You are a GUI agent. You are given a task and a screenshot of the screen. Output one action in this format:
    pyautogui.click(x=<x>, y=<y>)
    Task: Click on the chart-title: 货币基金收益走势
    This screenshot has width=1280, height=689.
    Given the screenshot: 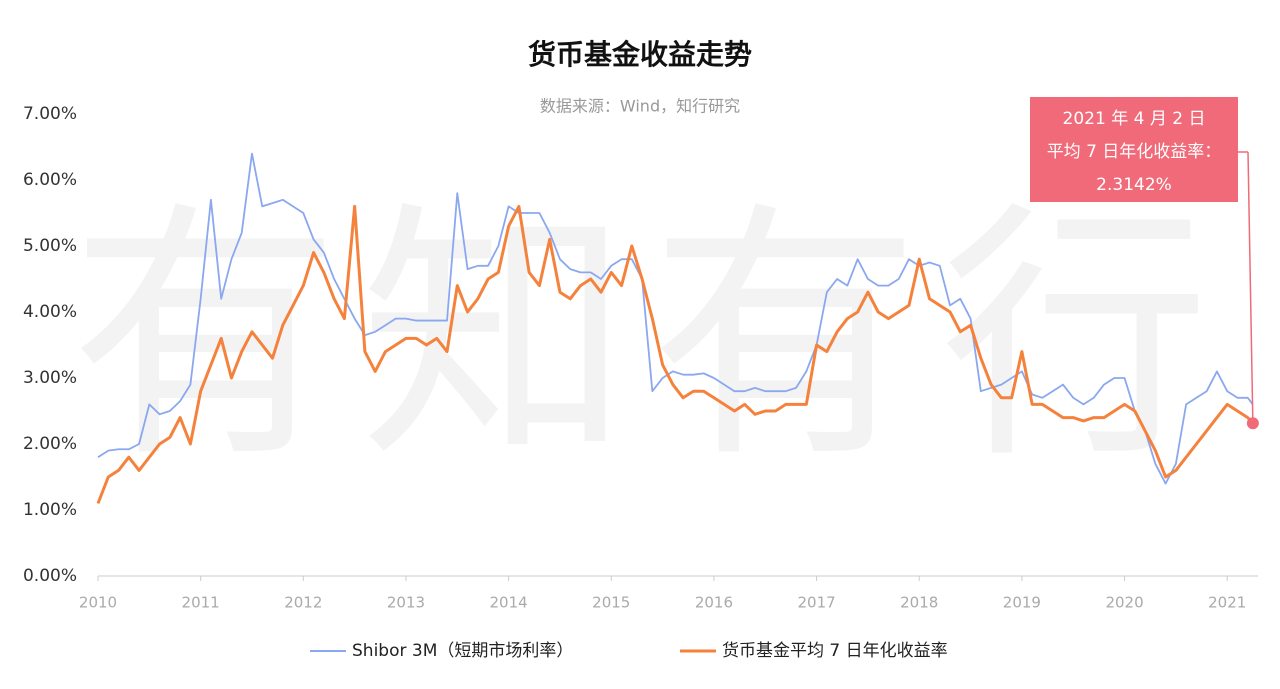 What is the action you would take?
    pyautogui.click(x=640, y=54)
    